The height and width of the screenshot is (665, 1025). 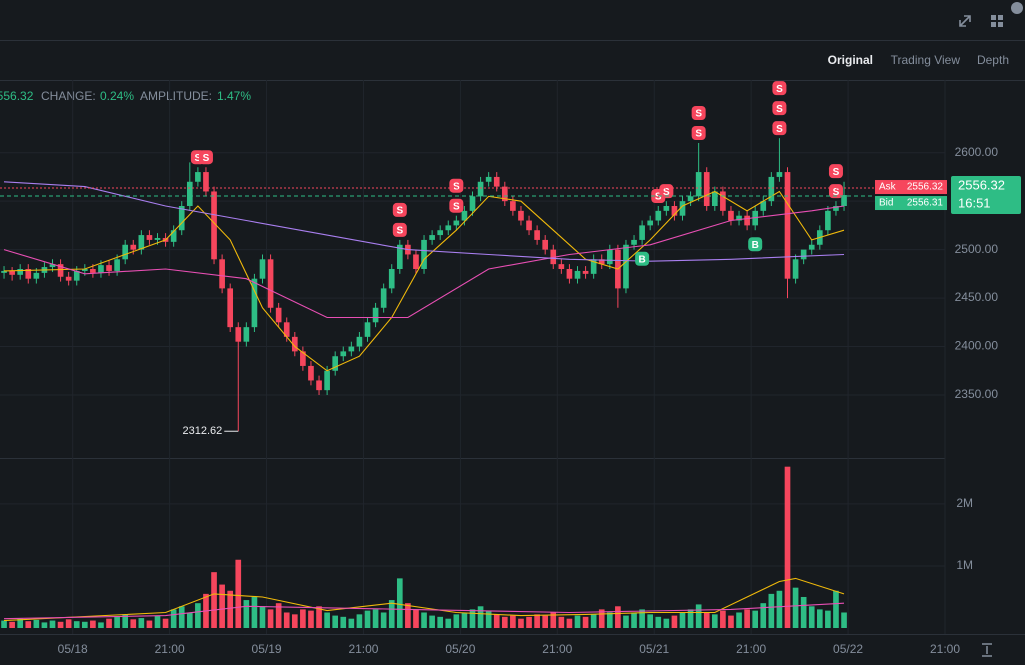 I want to click on bid-tag, so click(x=911, y=203).